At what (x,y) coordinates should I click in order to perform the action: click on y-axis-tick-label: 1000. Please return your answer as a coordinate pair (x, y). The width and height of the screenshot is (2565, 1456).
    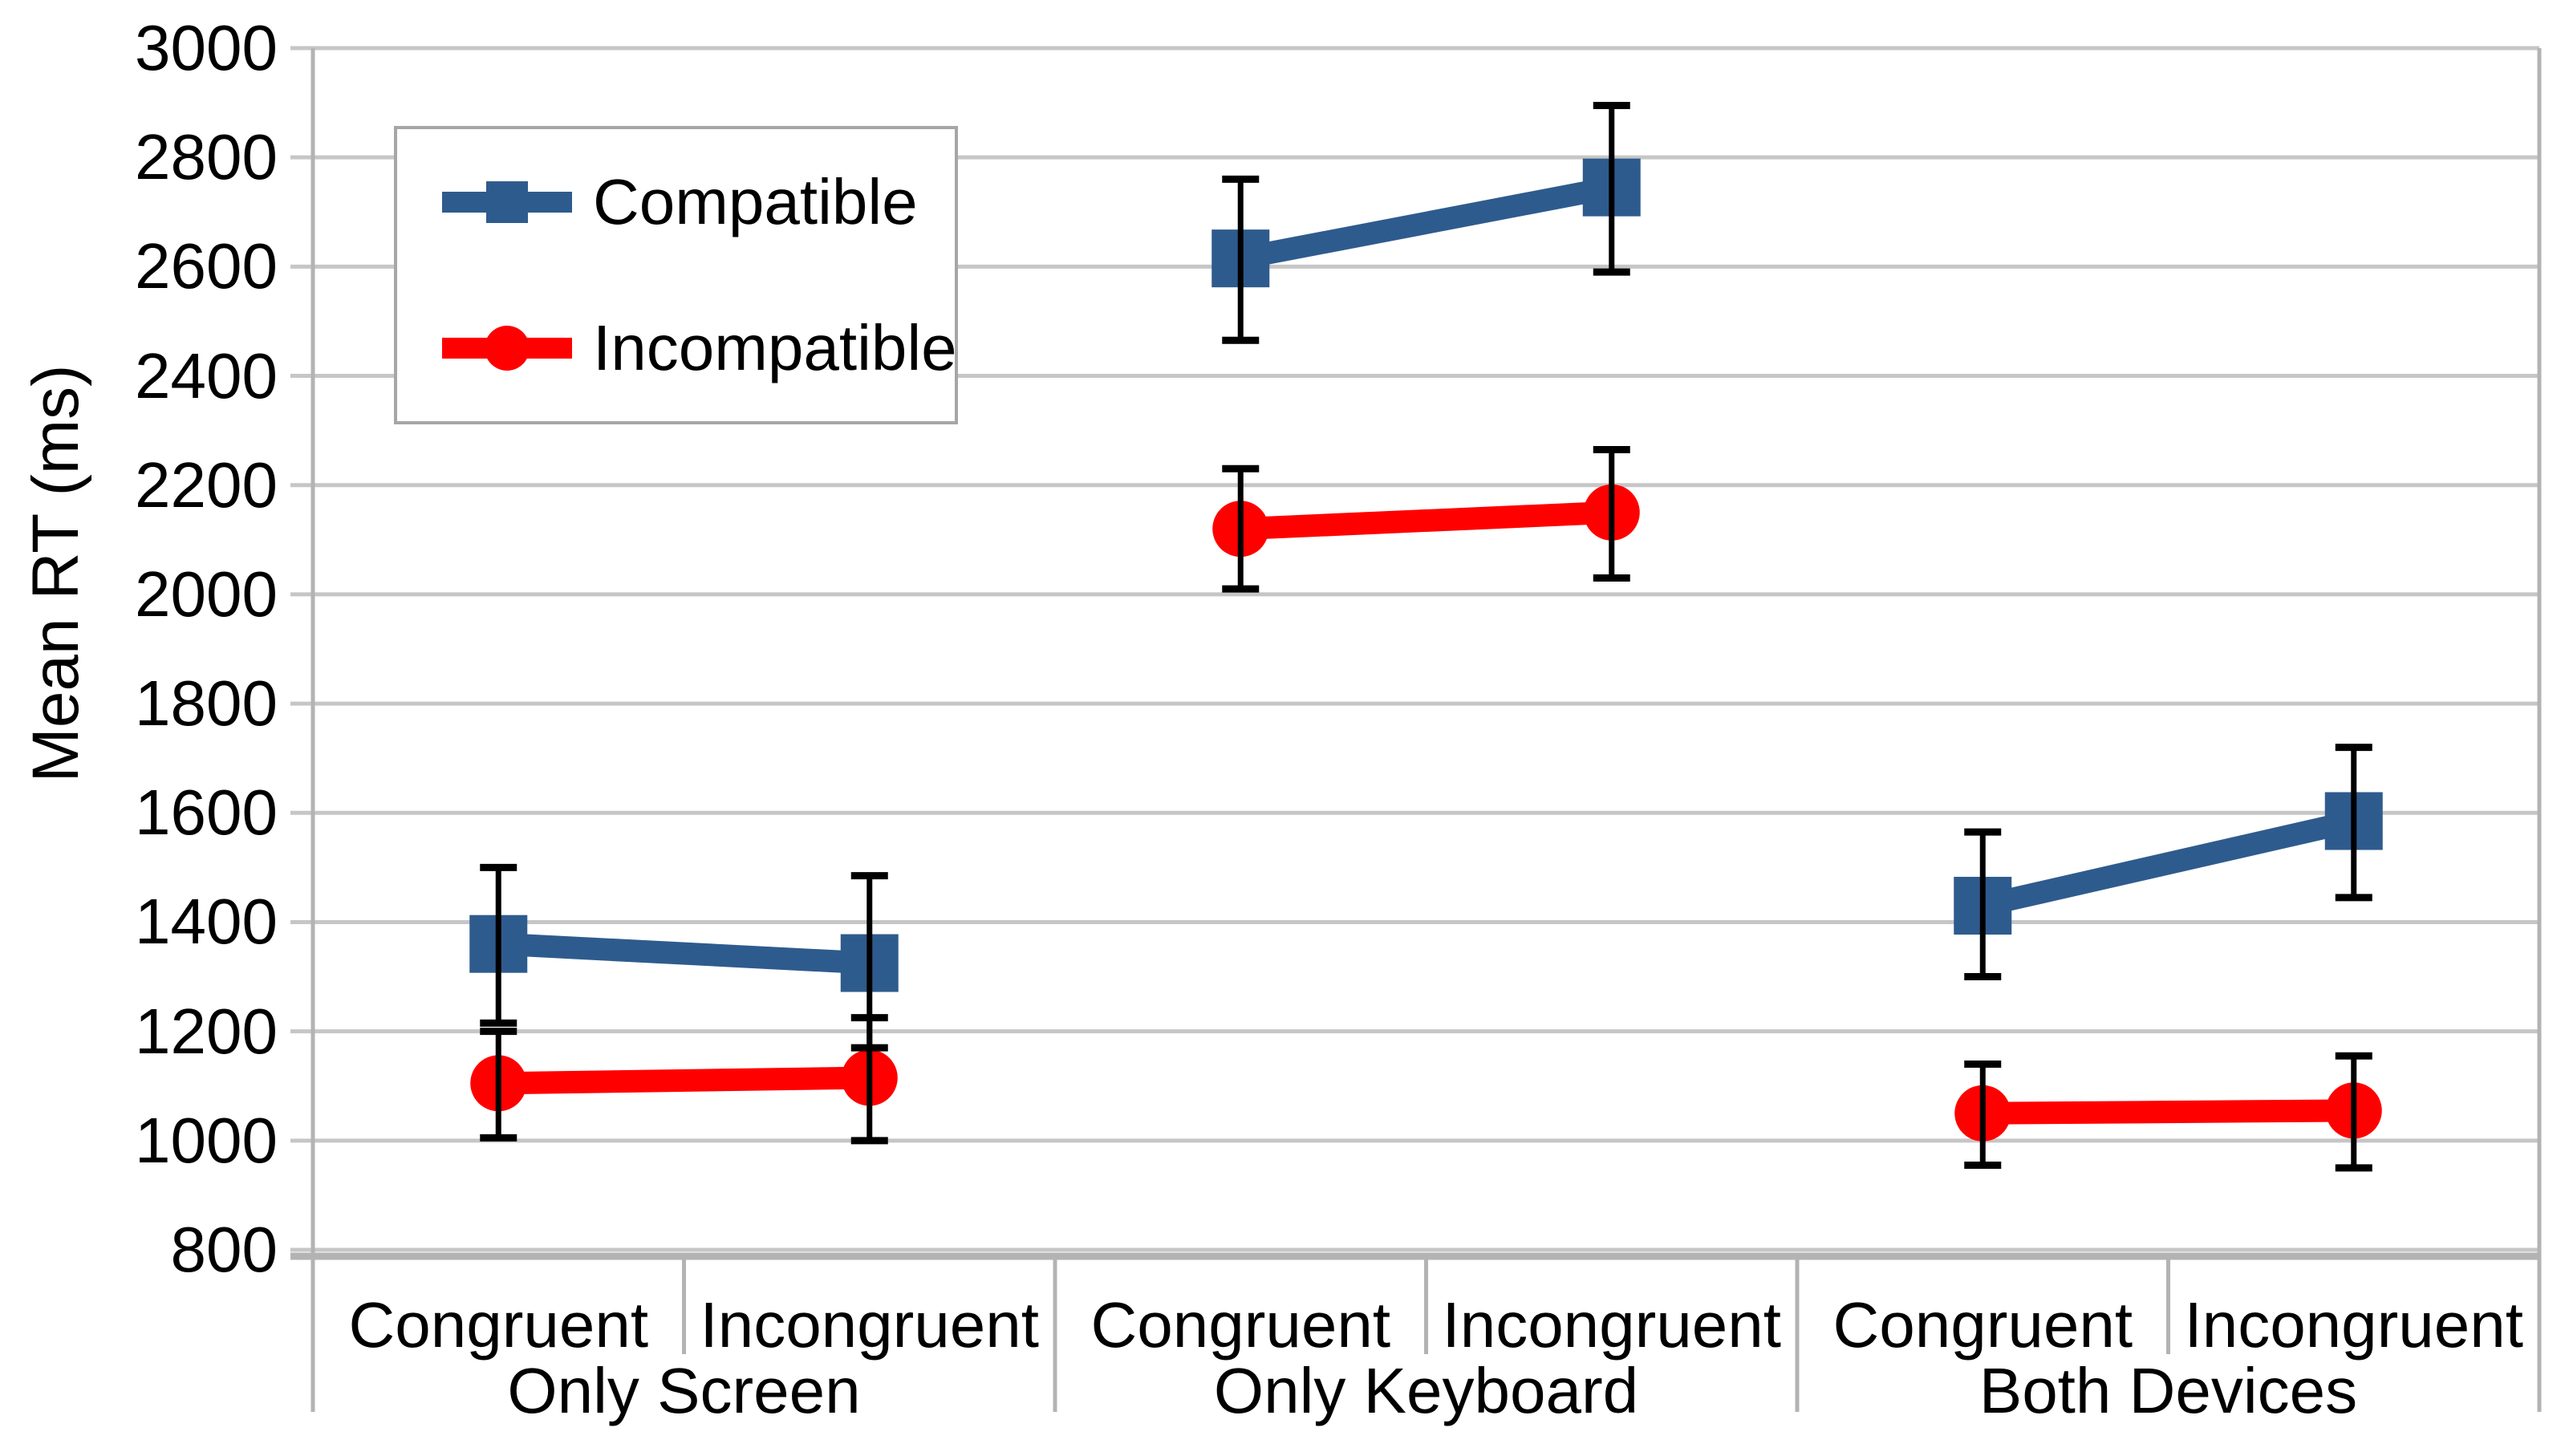
    Looking at the image, I should click on (207, 1140).